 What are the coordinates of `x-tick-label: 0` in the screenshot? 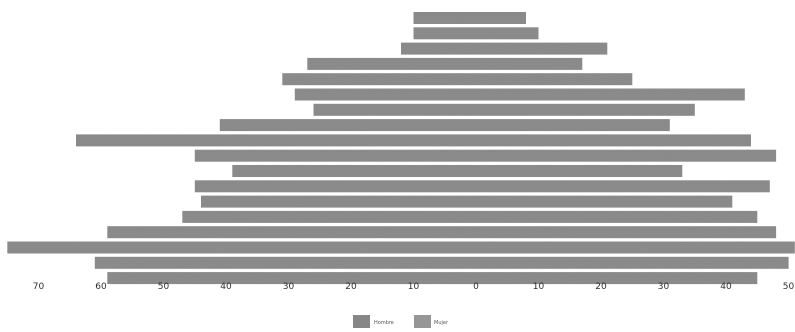 It's located at (476, 287).